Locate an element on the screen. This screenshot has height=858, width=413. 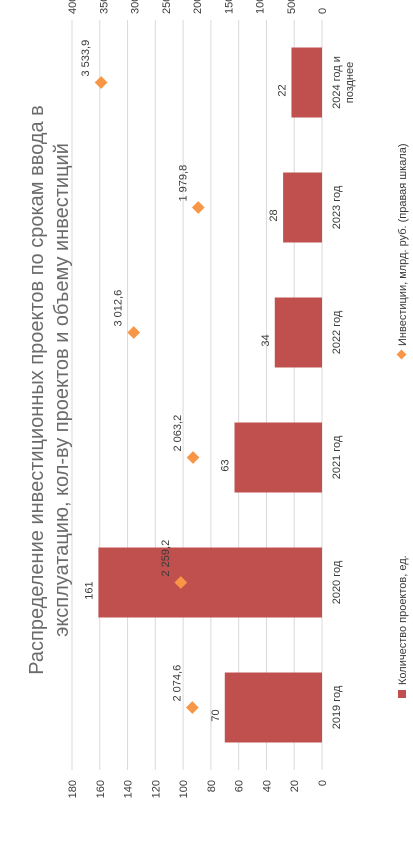
right-tick-label: 3000 is located at coordinates (136, 7).